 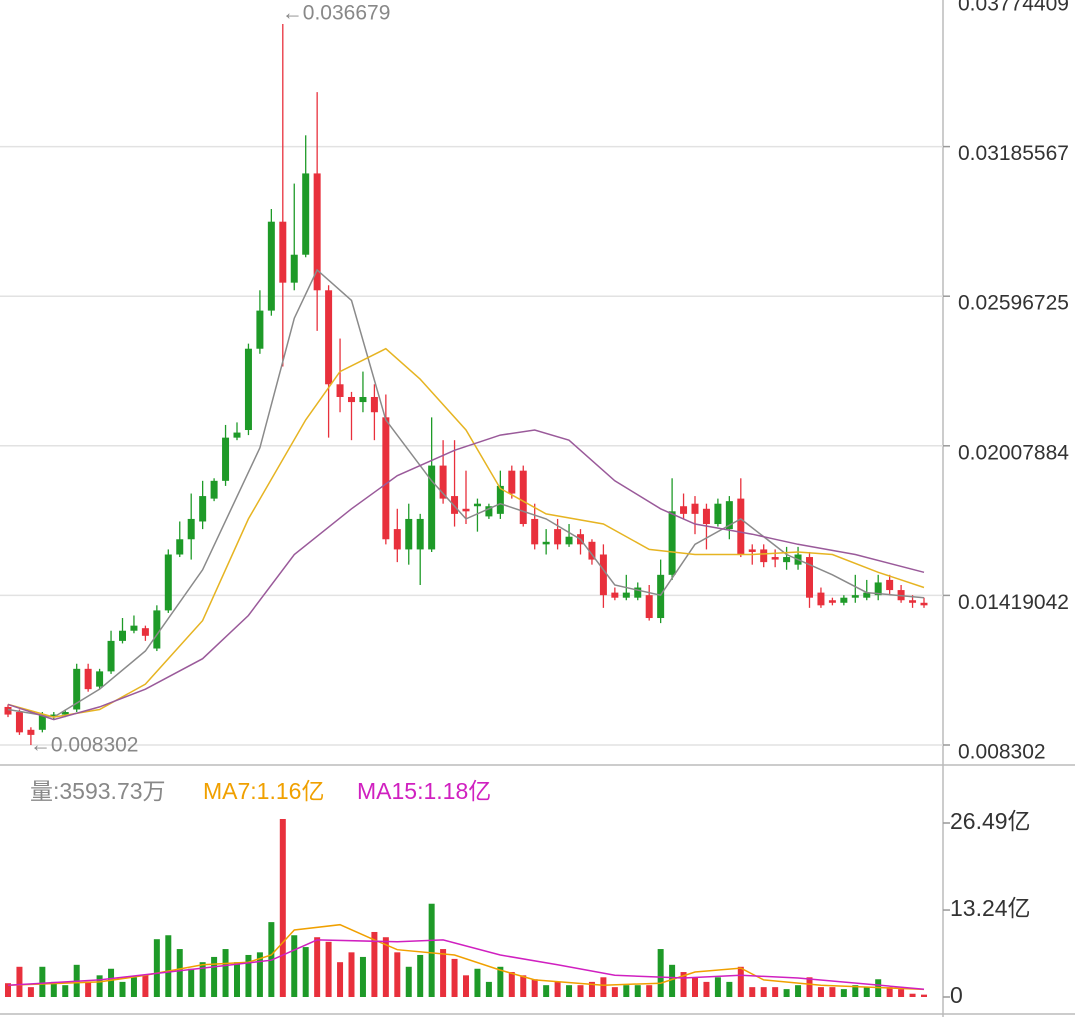 What do you see at coordinates (424, 791) in the screenshot?
I see `legend-entry: MA15:1.18亿` at bounding box center [424, 791].